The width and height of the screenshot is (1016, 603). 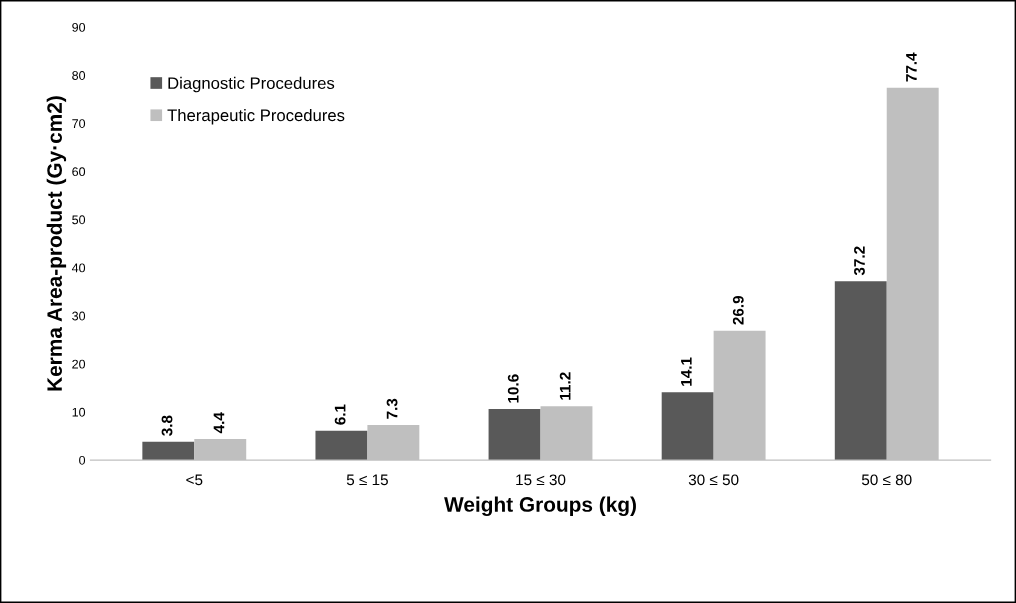 I want to click on x-tick-label: 15 ≤ 30, so click(x=541, y=480).